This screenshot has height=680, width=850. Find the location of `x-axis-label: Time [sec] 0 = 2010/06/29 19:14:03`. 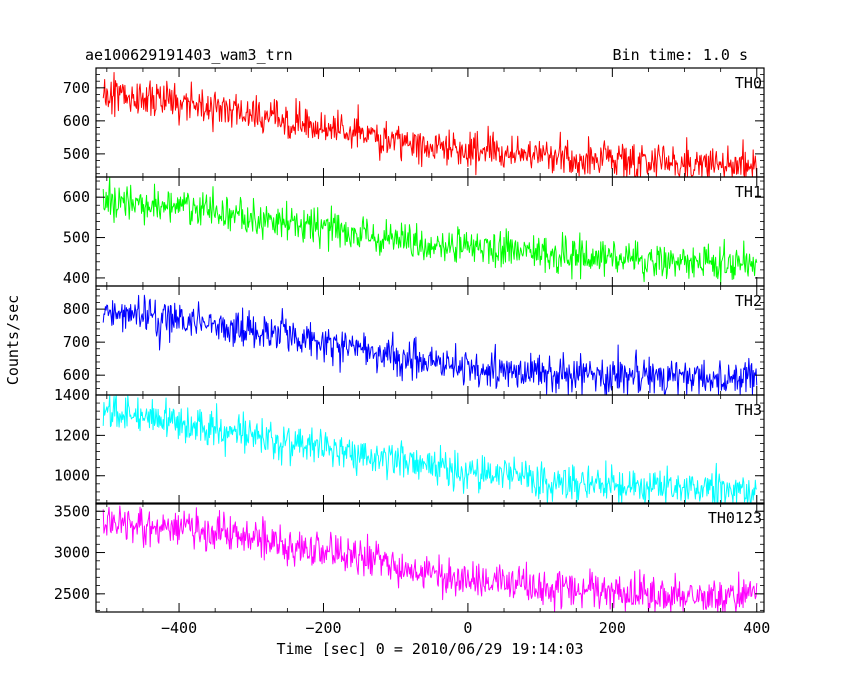

x-axis-label: Time [sec] 0 = 2010/06/29 19:14:03 is located at coordinates (429, 649).